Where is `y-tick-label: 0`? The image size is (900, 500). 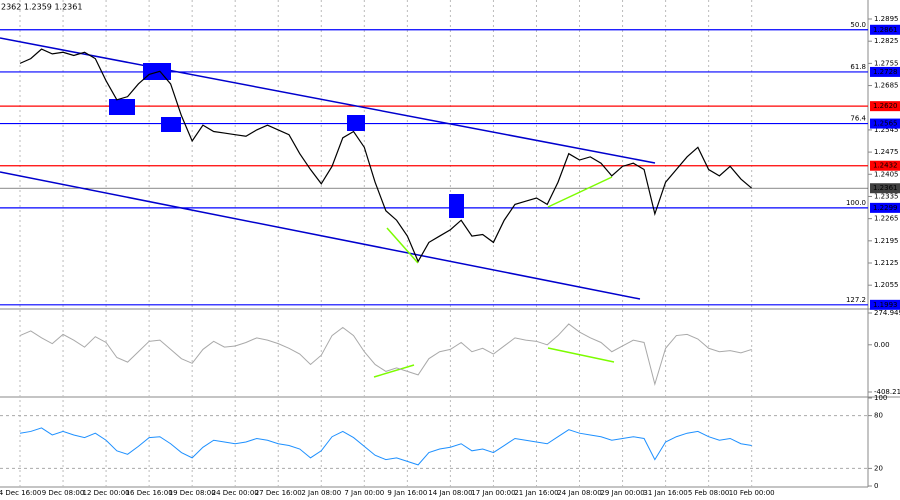 y-tick-label: 0 is located at coordinates (876, 486).